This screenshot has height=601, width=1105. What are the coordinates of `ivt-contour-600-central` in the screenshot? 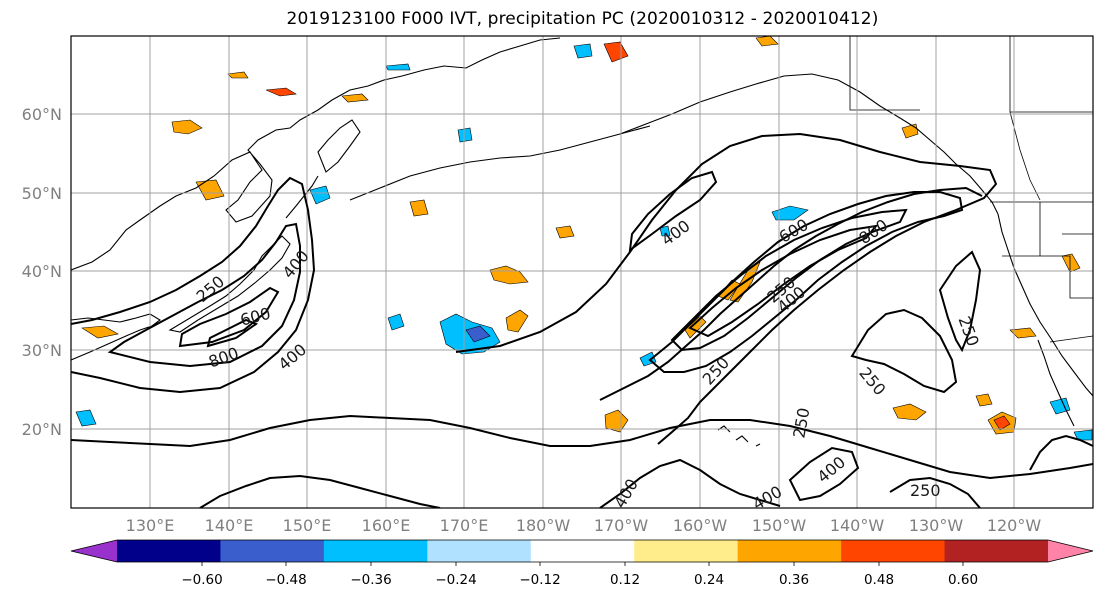 It's located at (789, 280).